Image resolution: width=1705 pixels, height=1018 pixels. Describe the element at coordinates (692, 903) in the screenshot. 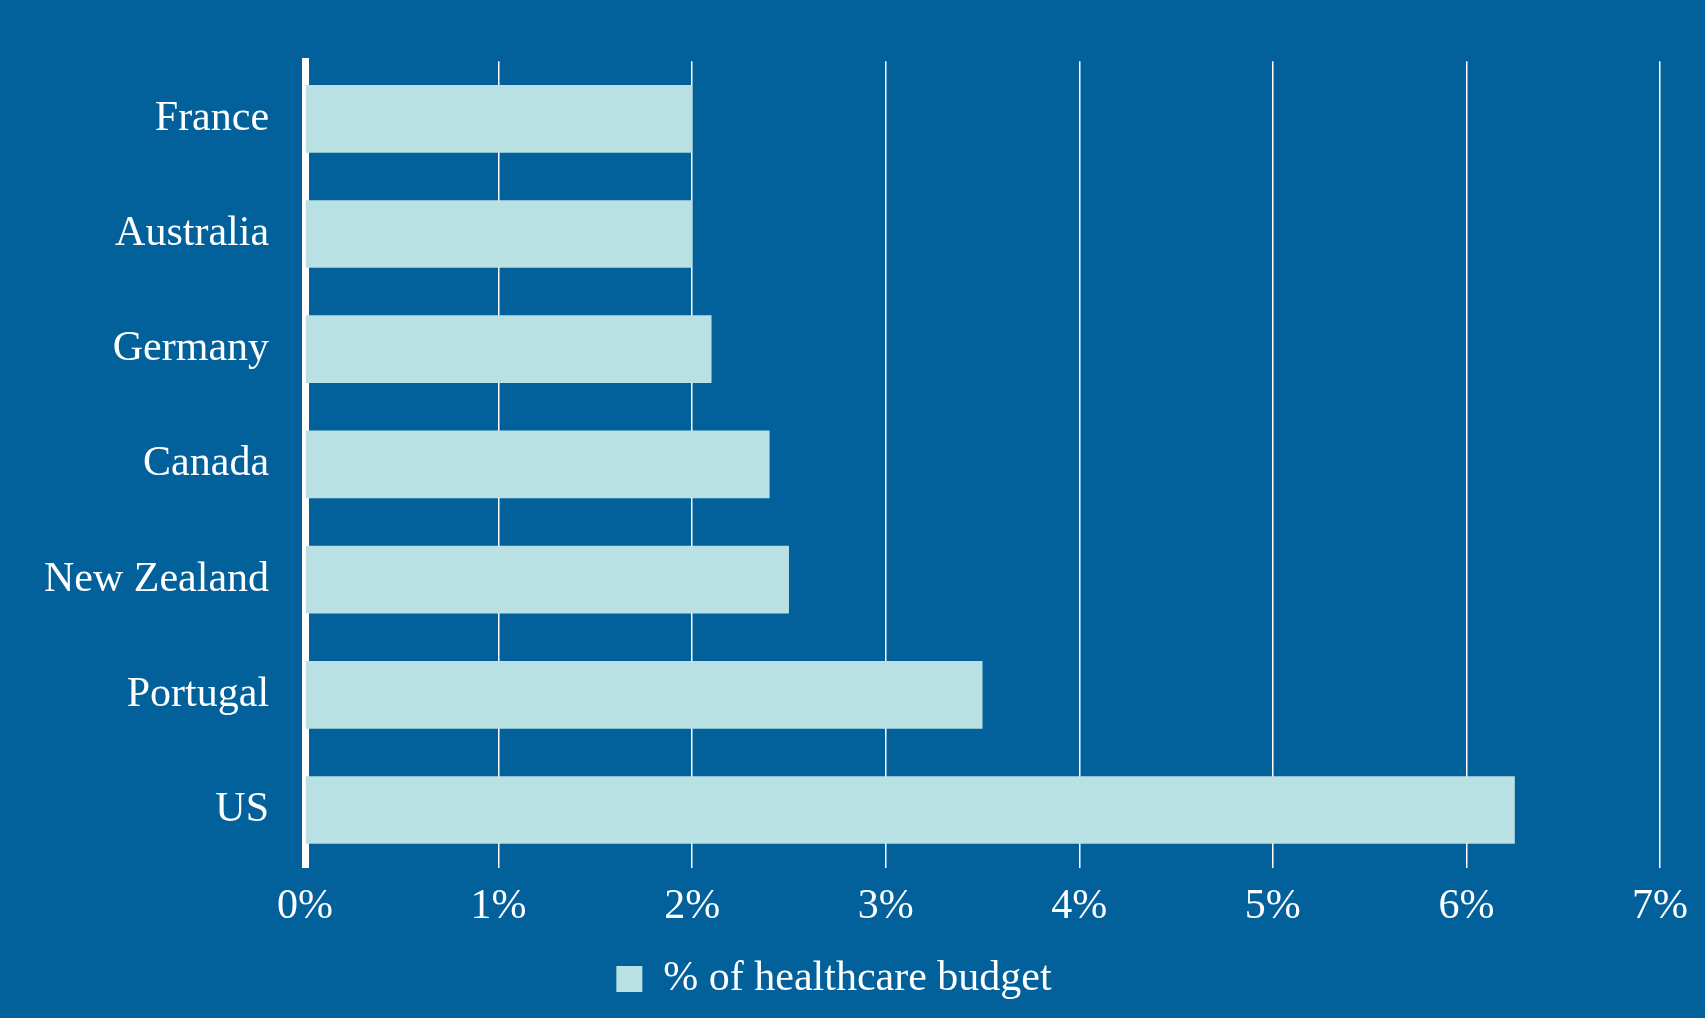

I see `x-tick-label: 2%` at that location.